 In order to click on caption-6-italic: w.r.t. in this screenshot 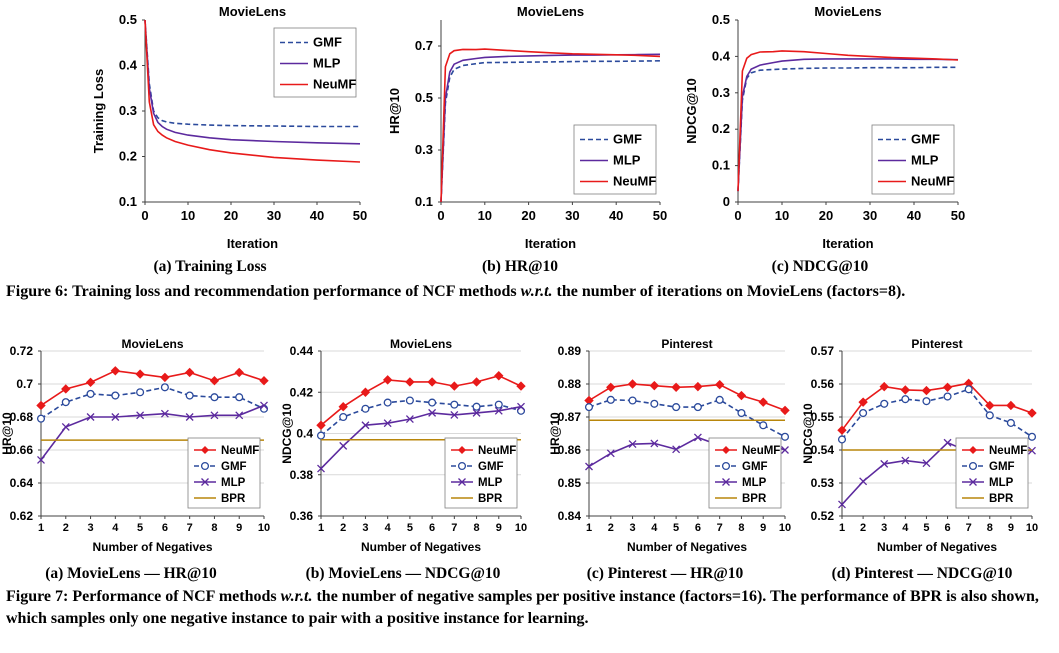, I will do `click(536, 291)`.